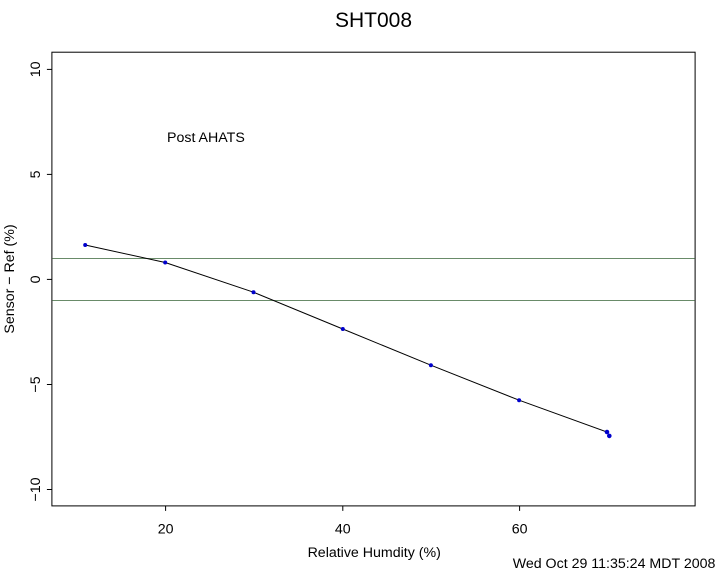  I want to click on svg-text: −5, so click(36, 384).